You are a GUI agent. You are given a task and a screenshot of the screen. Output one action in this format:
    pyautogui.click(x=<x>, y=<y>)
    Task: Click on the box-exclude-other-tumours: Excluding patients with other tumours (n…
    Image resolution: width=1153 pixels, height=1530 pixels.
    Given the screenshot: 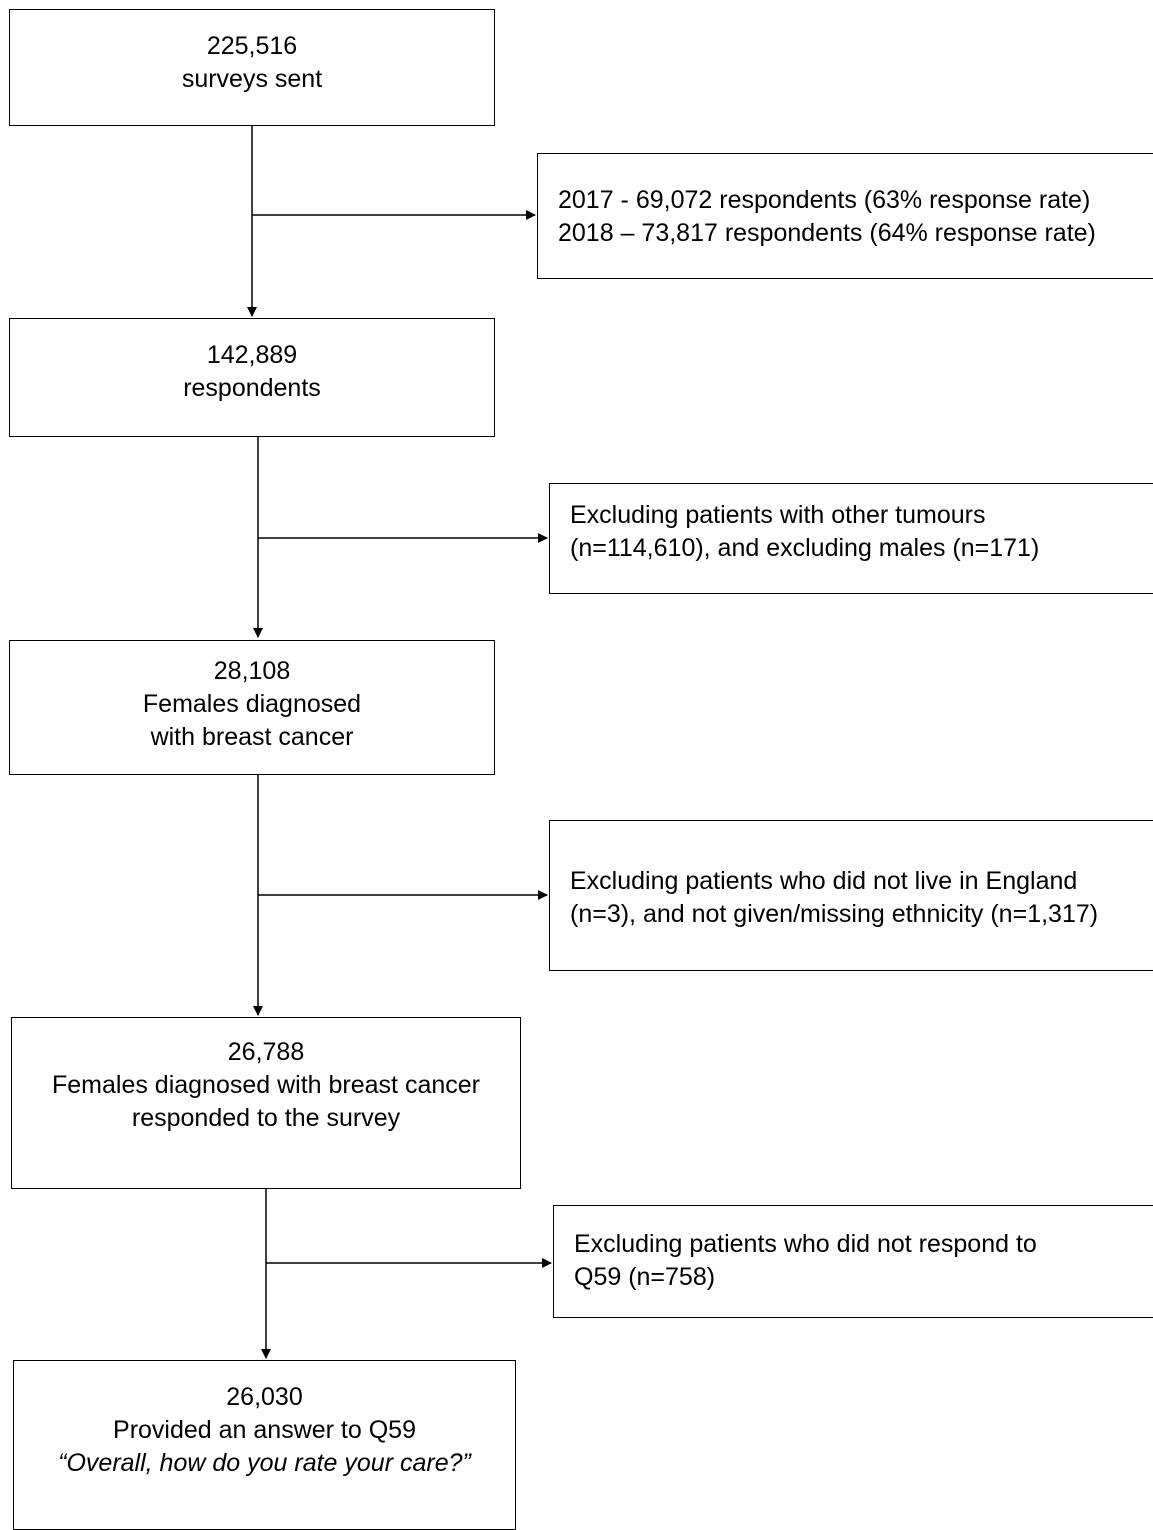 What is the action you would take?
    pyautogui.click(x=851, y=538)
    